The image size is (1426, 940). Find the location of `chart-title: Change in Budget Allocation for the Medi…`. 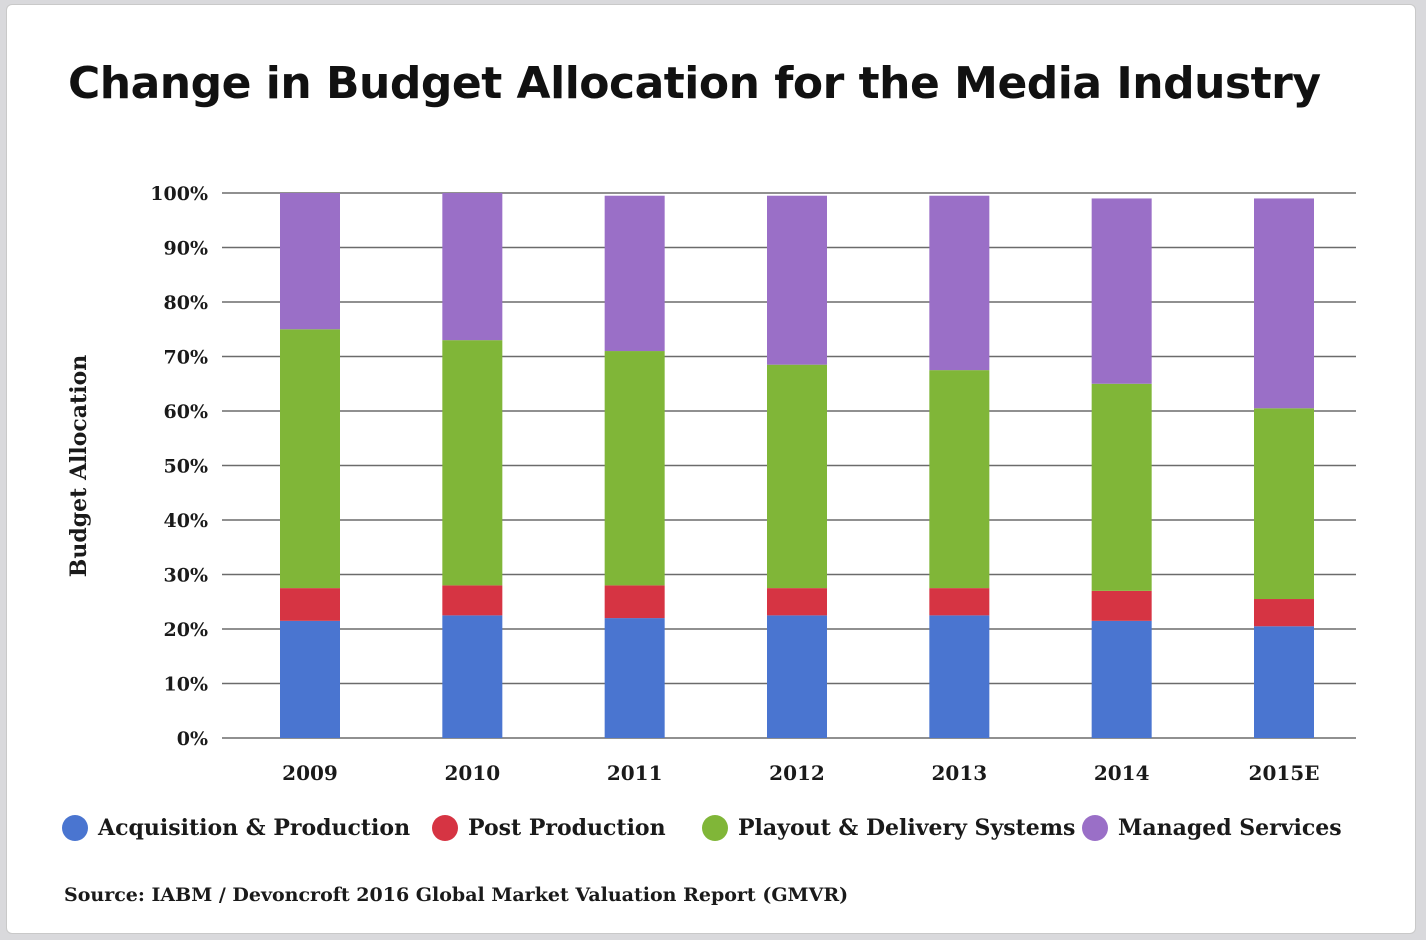

chart-title: Change in Budget Allocation for the Medi… is located at coordinates (694, 83).